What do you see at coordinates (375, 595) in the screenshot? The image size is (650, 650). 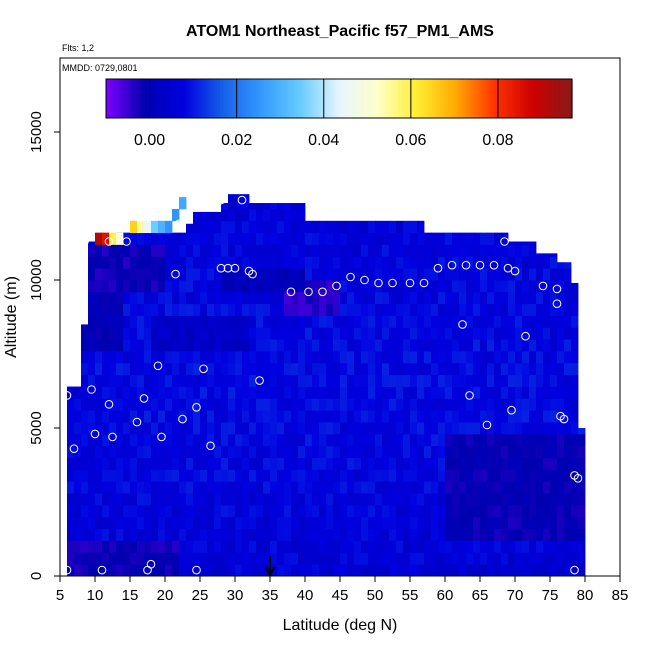 I see `x-tick-label: 50` at bounding box center [375, 595].